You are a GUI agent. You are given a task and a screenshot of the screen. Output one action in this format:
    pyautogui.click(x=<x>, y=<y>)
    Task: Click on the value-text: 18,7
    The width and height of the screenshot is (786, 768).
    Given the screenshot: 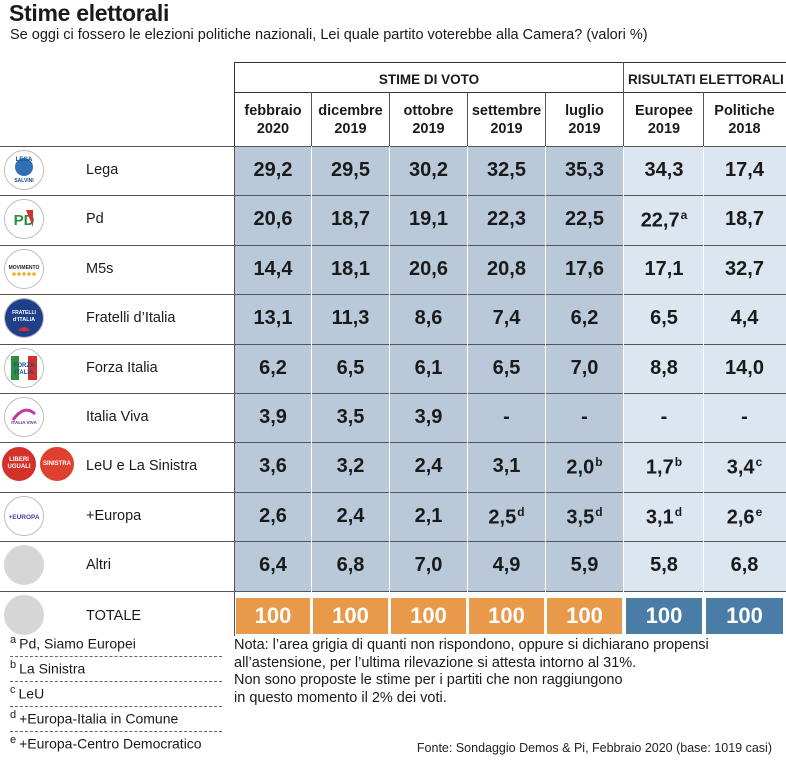 What is the action you would take?
    pyautogui.click(x=744, y=219)
    